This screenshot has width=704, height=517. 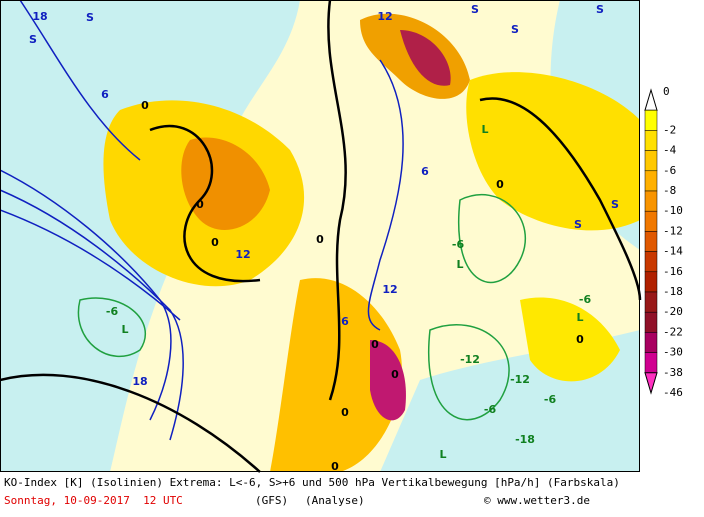 I want to click on colorbar-label: -16, so click(x=673, y=271).